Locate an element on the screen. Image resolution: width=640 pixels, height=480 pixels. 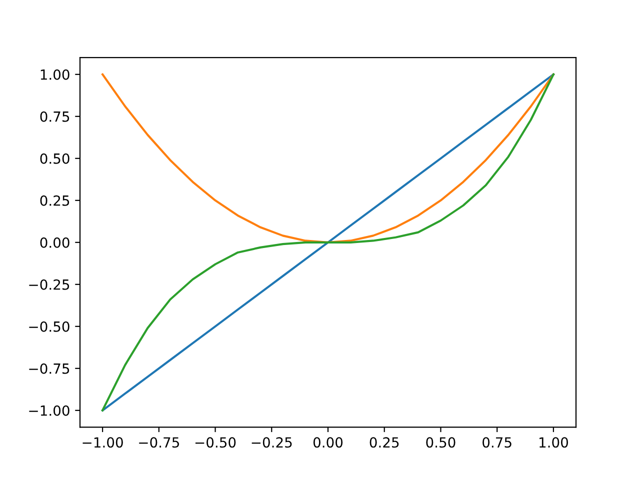
x-tick-label: 0.75 is located at coordinates (497, 442).